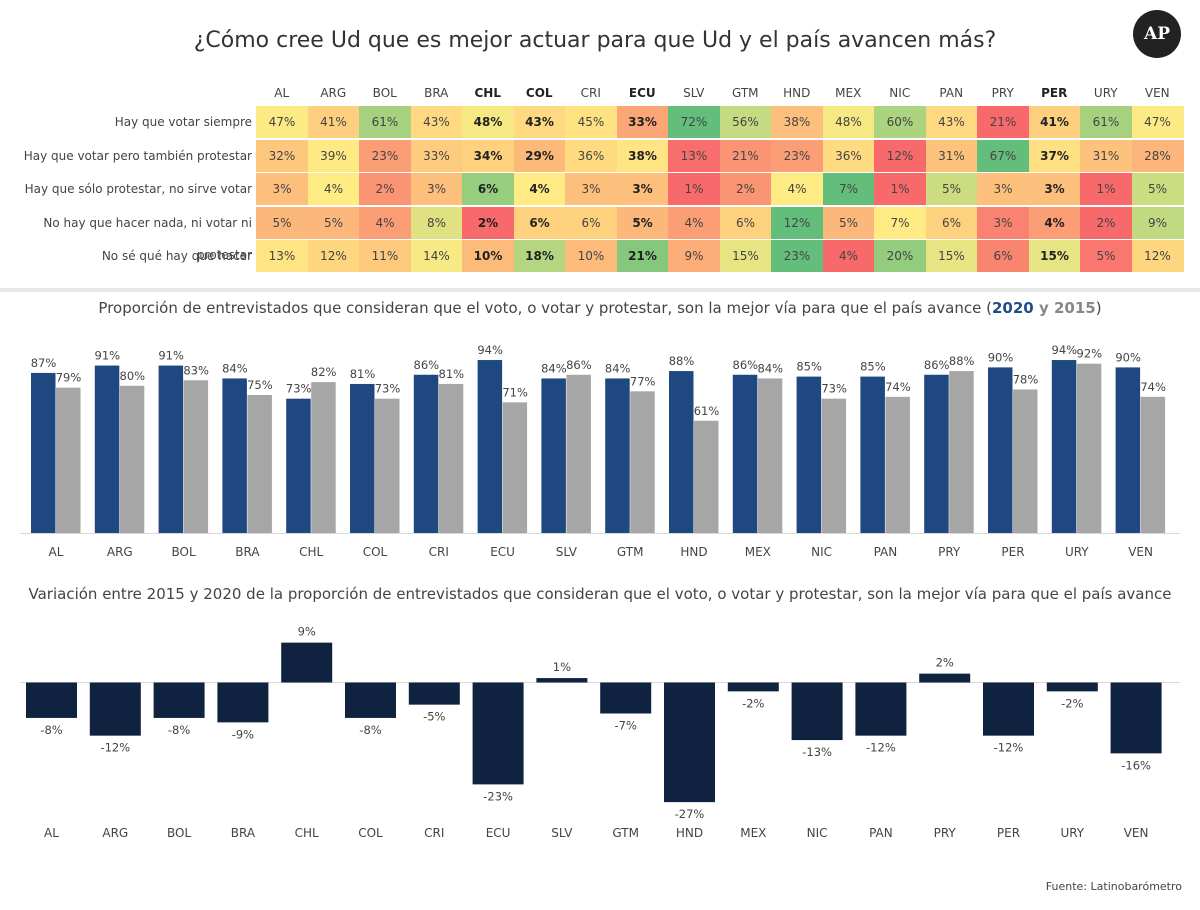 This screenshot has height=910, width=1200. What do you see at coordinates (539, 93) in the screenshot?
I see `heatmap-column-header: COL` at bounding box center [539, 93].